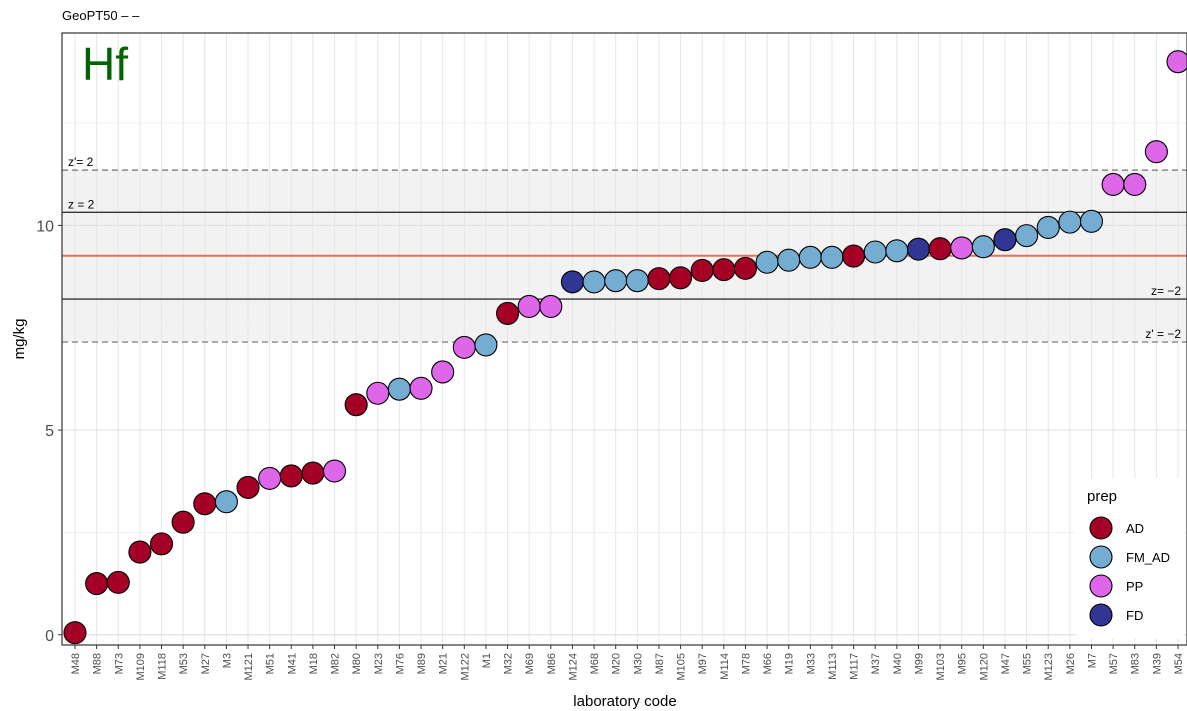  Describe the element at coordinates (1148, 557) in the screenshot. I see `legend-label: FM_AD` at that location.